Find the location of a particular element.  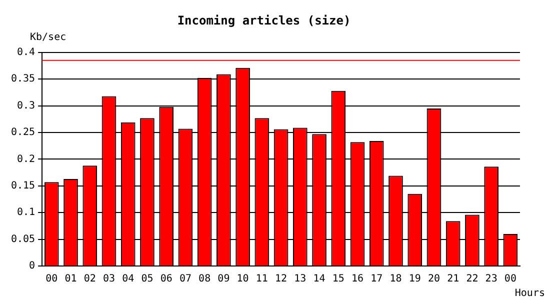

x-tick-label: 20 is located at coordinates (434, 279).